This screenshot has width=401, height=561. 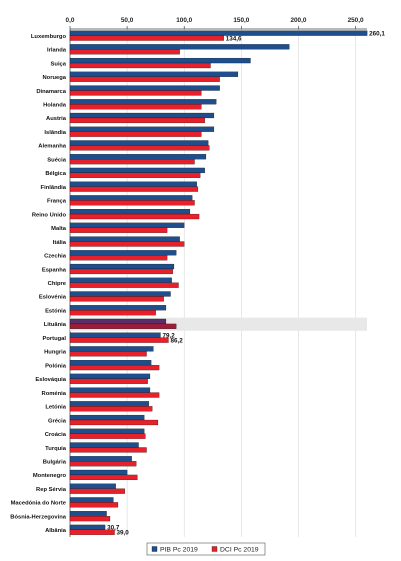 I want to click on category-label: Bélgica, so click(x=55, y=174).